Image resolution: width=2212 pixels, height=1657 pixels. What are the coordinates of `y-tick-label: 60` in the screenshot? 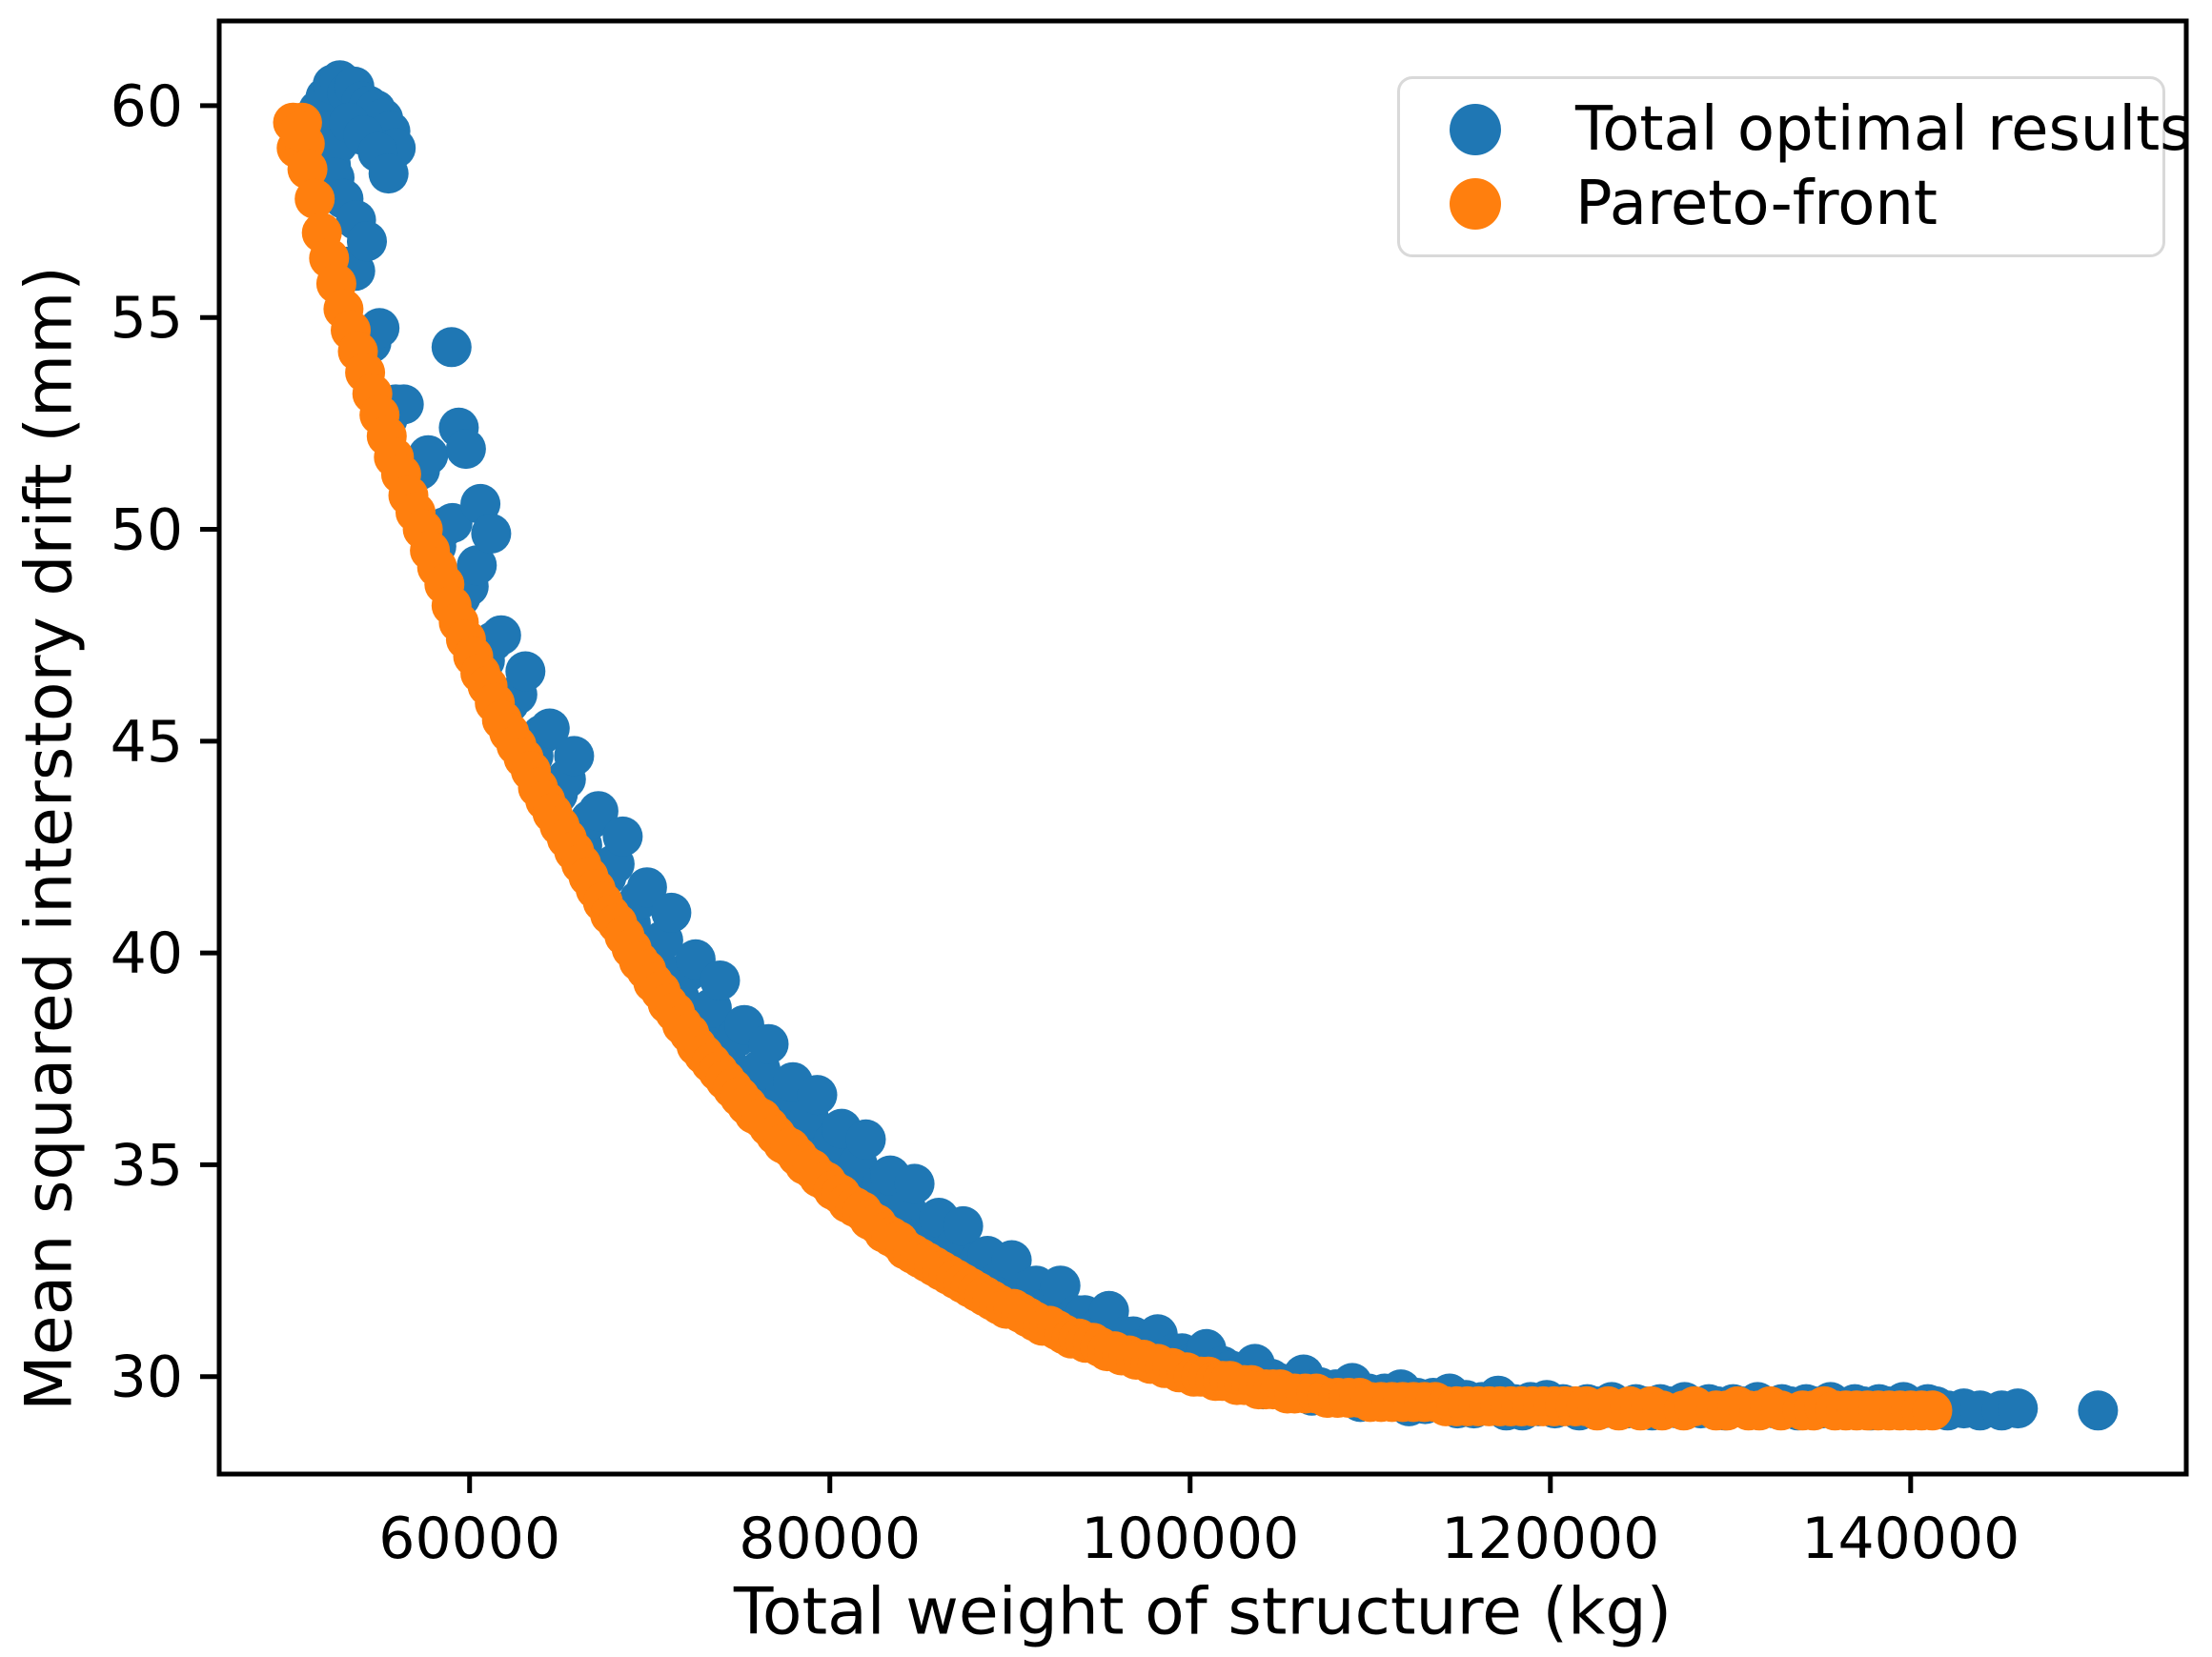 It's located at (147, 106).